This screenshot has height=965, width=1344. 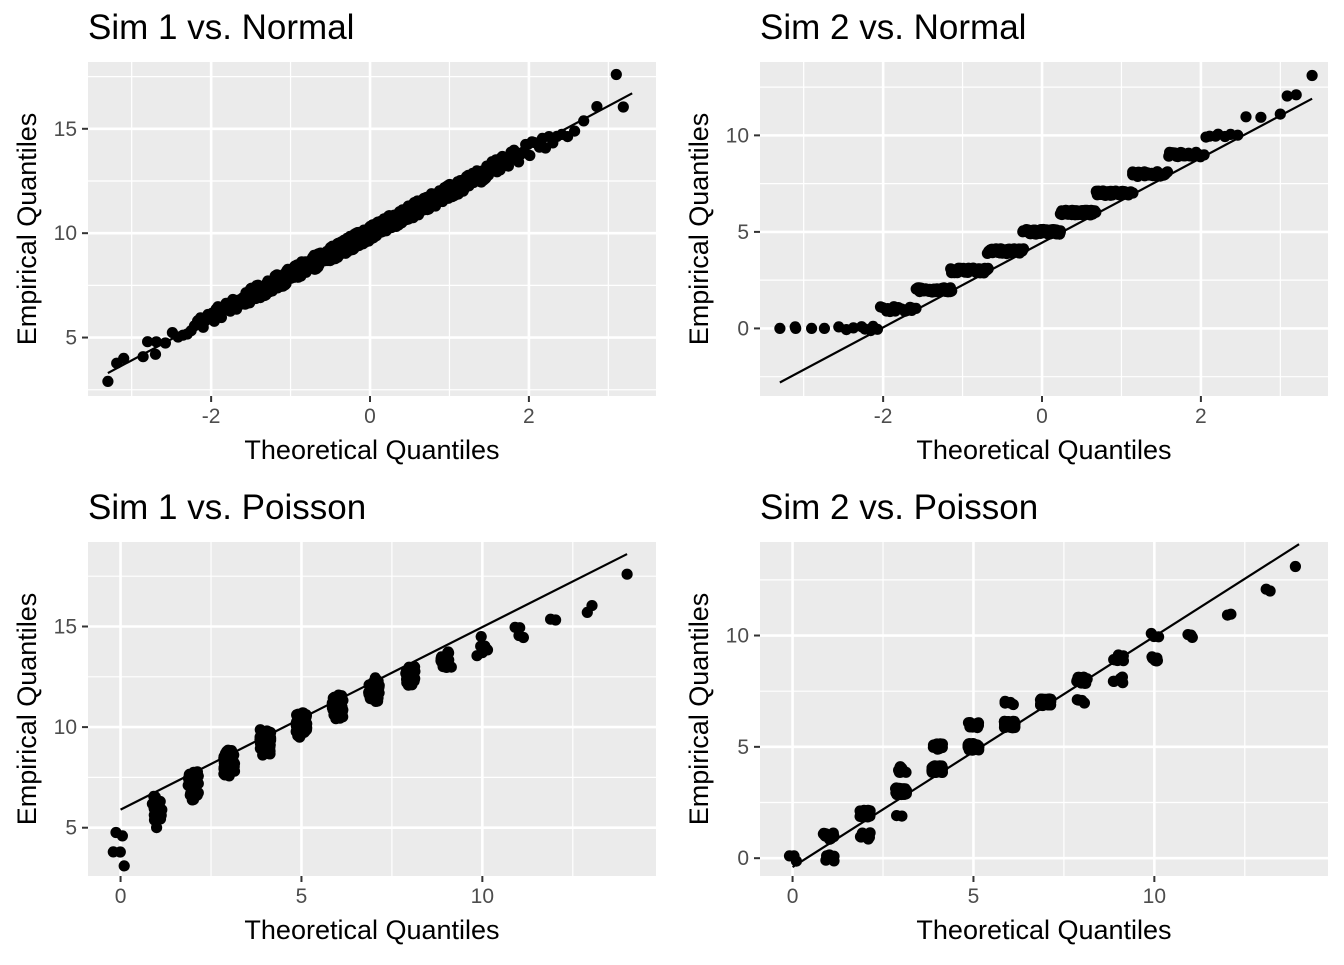 I want to click on plot-background, so click(x=372, y=709).